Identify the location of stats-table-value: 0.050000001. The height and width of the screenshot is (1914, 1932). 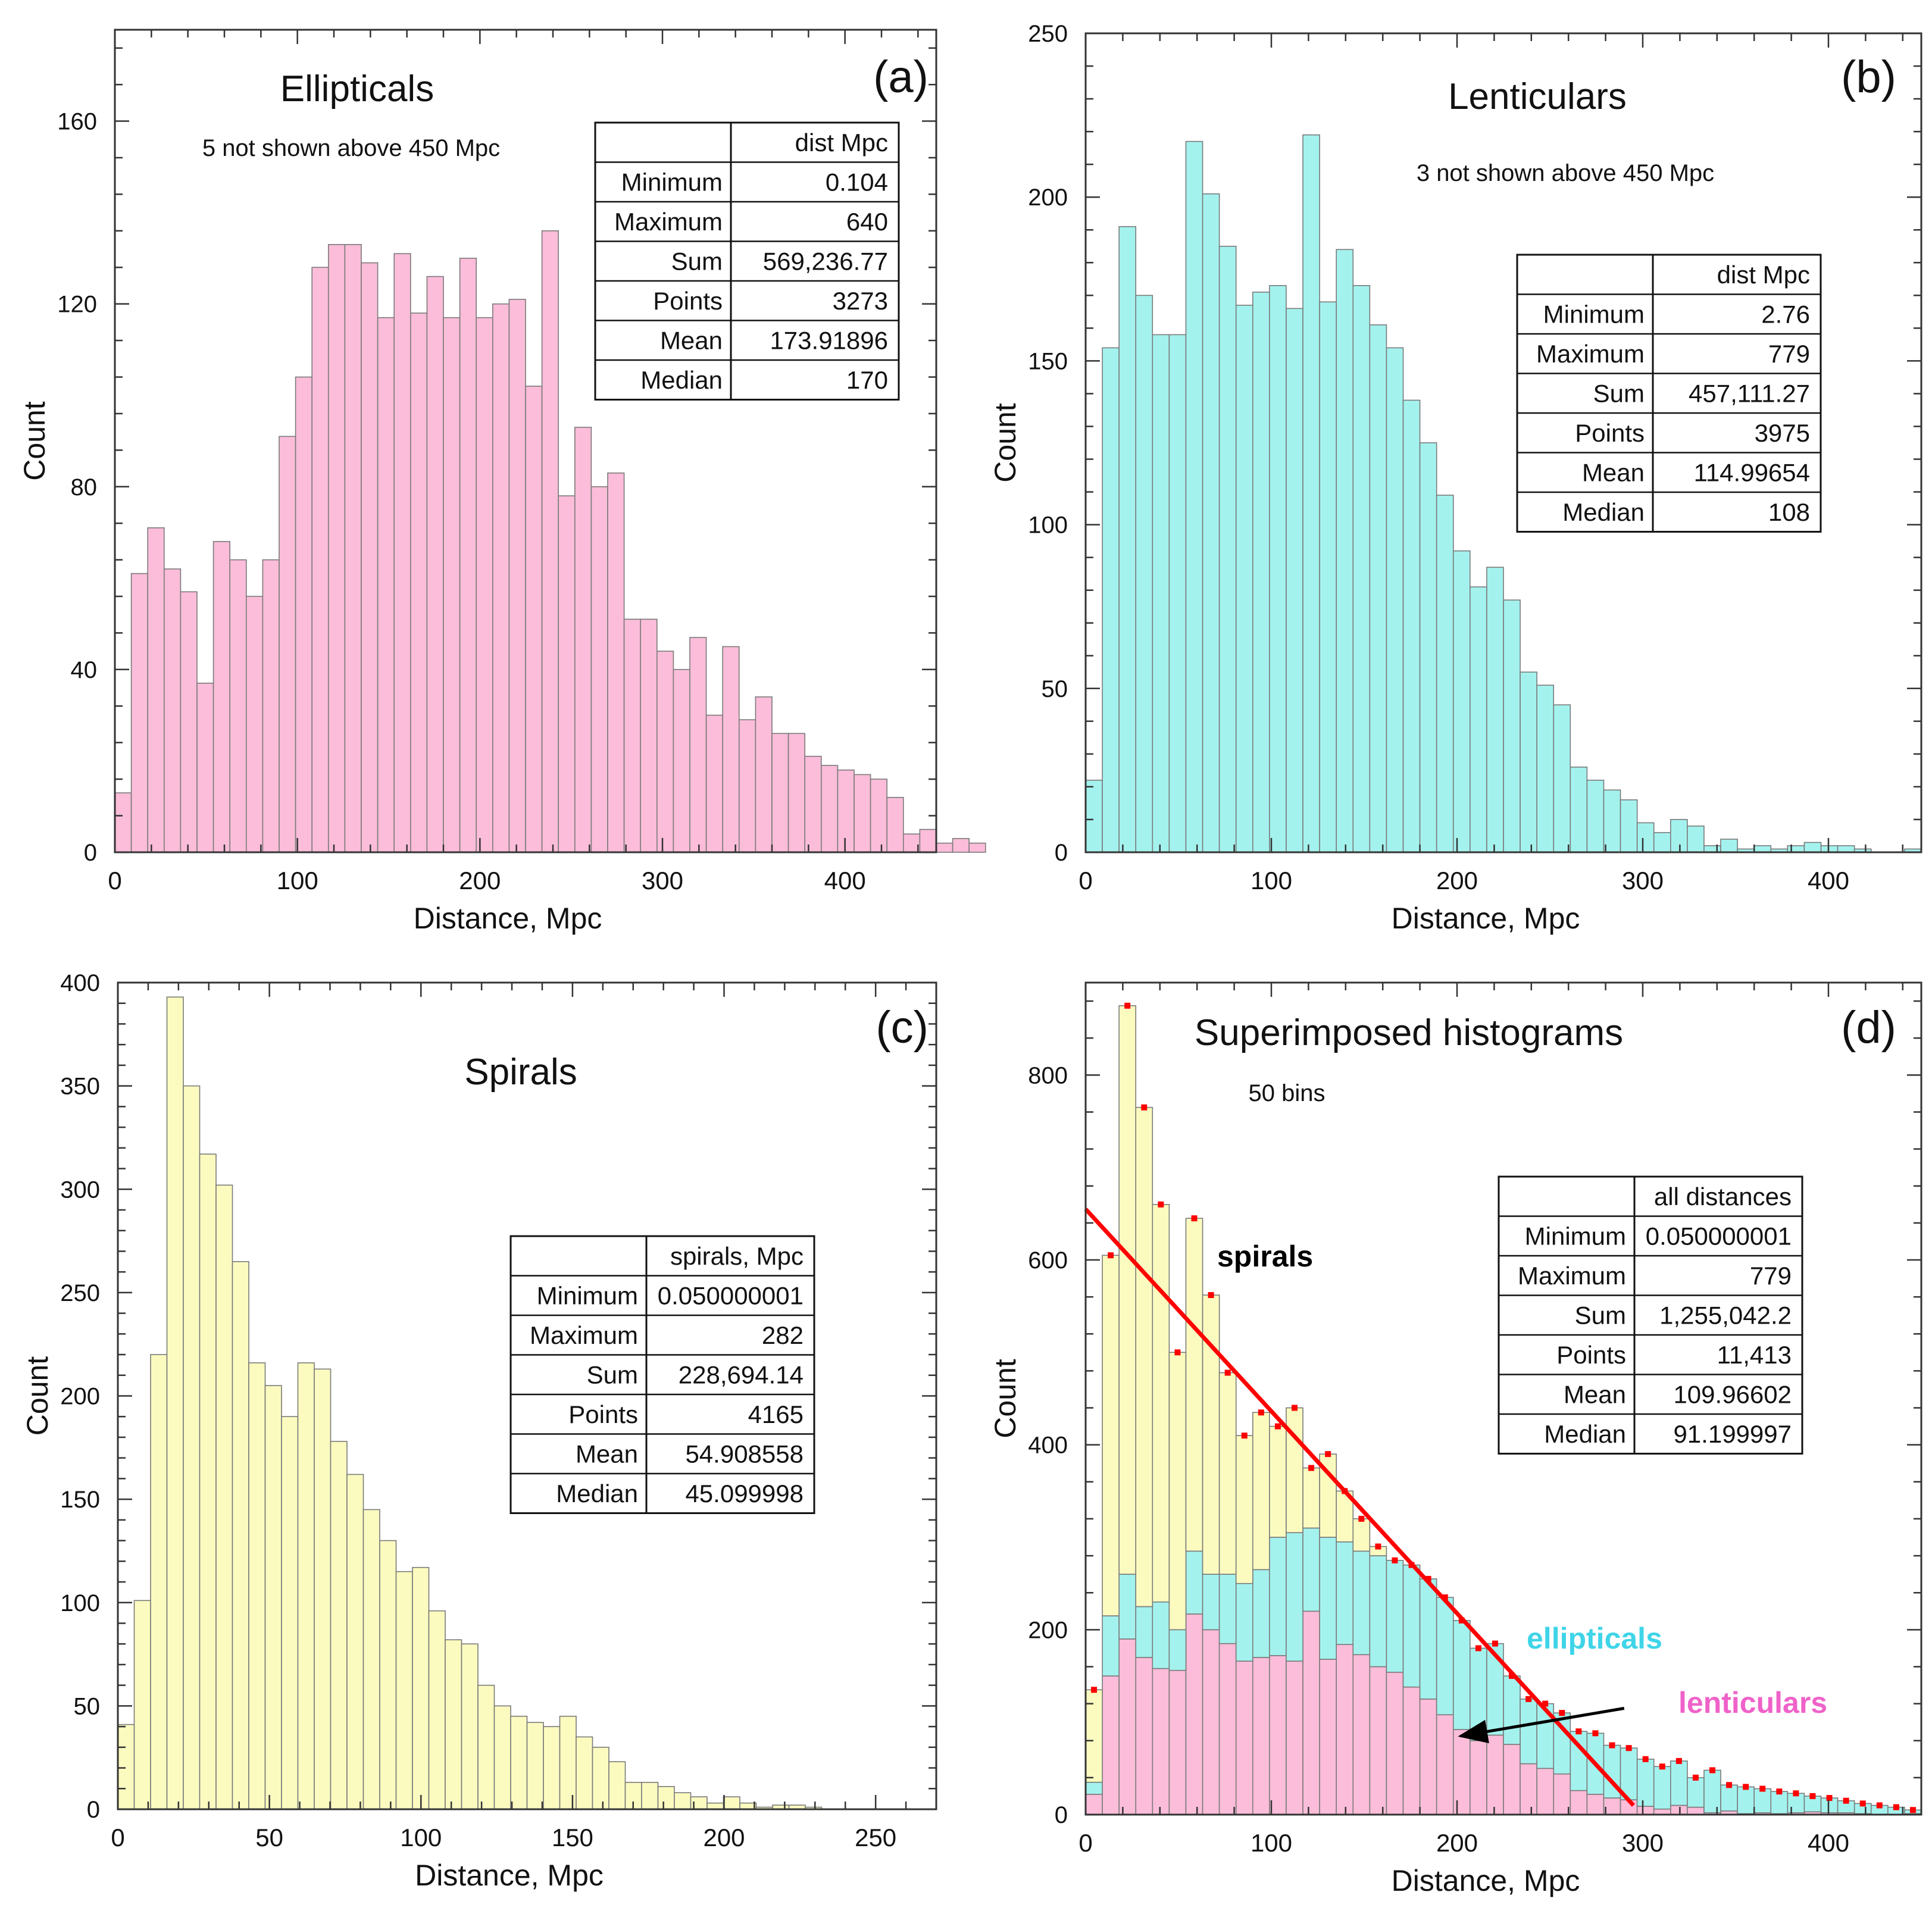
(1719, 1236).